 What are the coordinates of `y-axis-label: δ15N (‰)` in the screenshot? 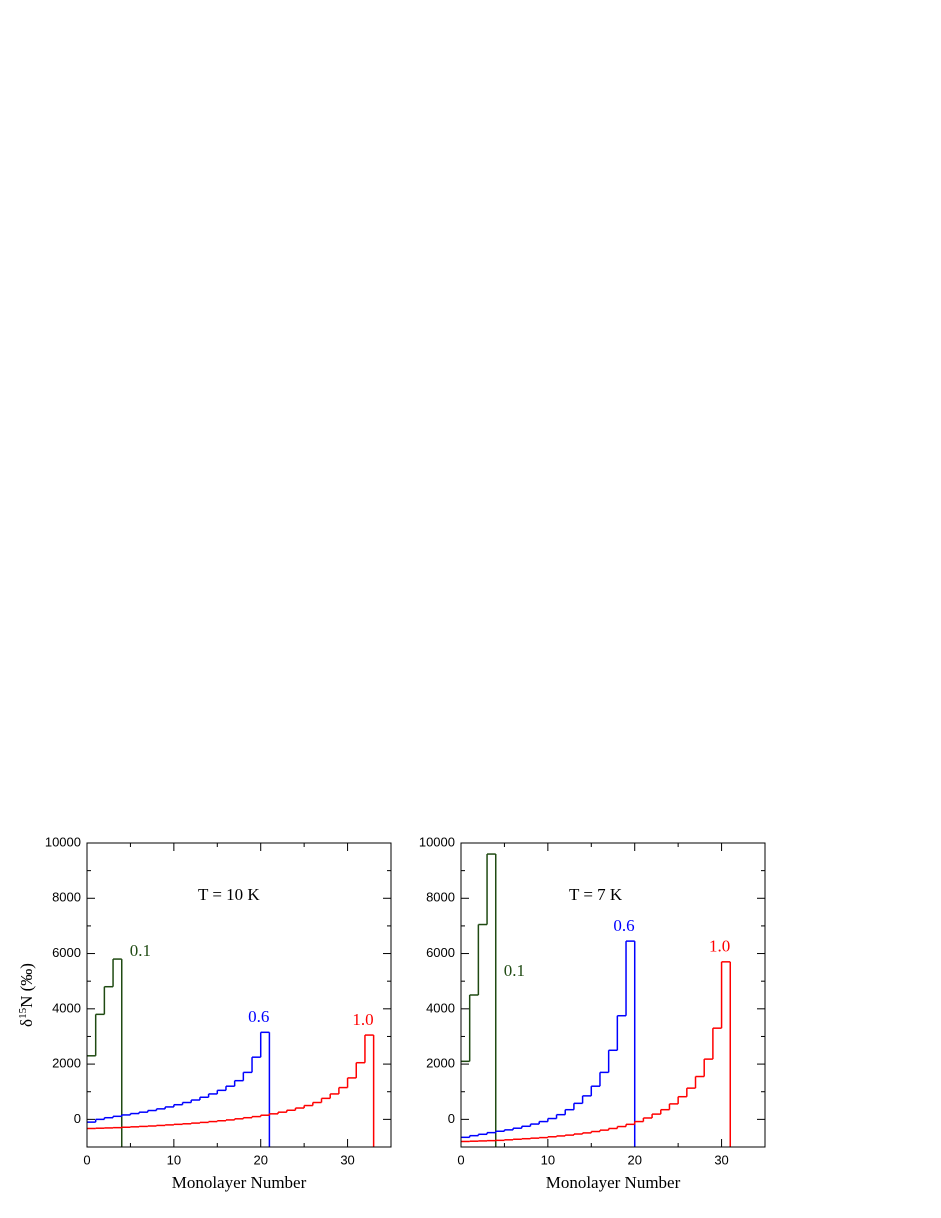 It's located at (26, 995).